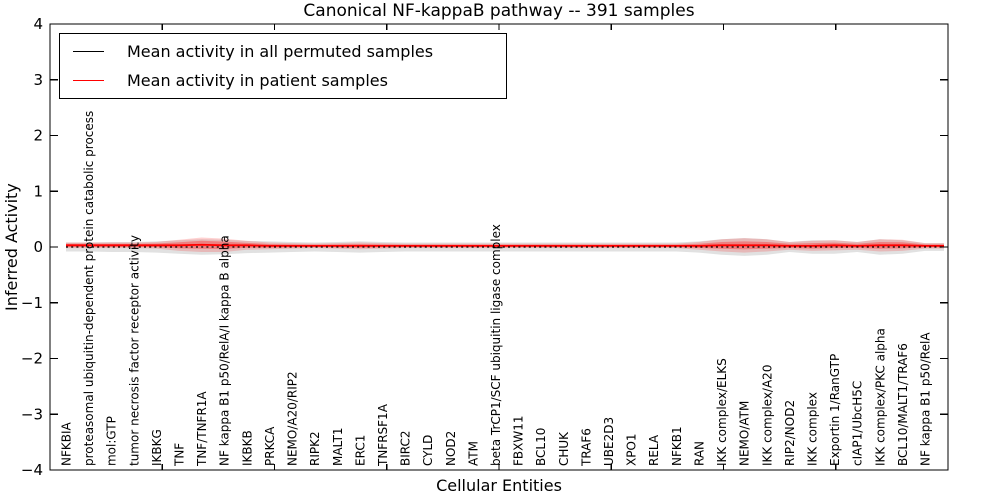 The height and width of the screenshot is (500, 1000). What do you see at coordinates (677, 446) in the screenshot?
I see `x-tick-label: NFKB1` at bounding box center [677, 446].